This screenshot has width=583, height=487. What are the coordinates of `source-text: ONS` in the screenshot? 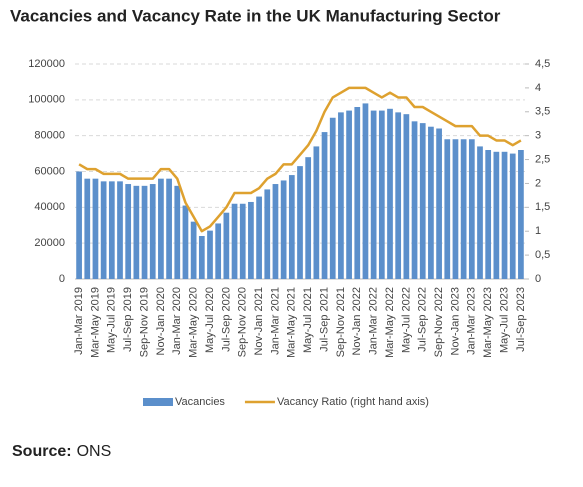 It's located at (94, 451).